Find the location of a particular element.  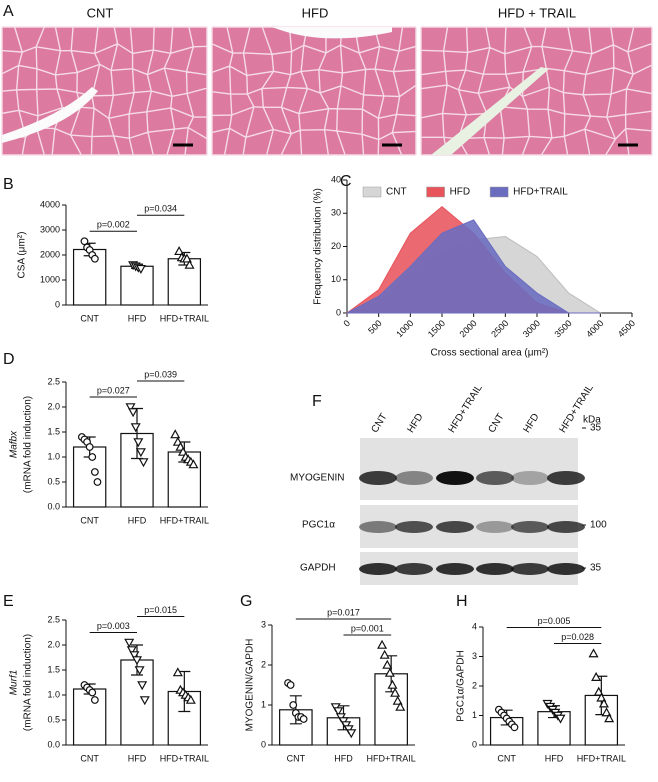

y-axis-label: Mafbx is located at coordinates (14, 444).